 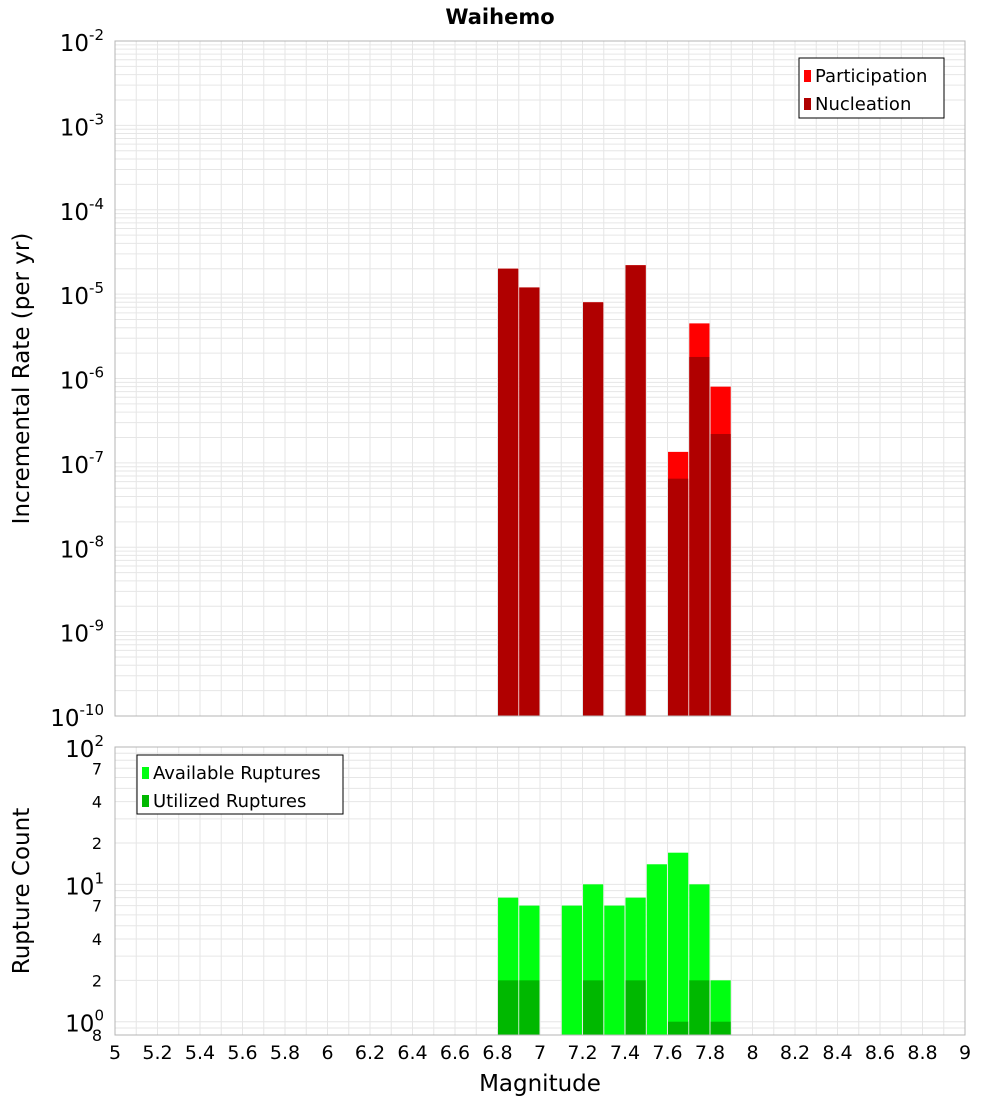 What do you see at coordinates (795, 1053) in the screenshot?
I see `x-tick-label: 8.2` at bounding box center [795, 1053].